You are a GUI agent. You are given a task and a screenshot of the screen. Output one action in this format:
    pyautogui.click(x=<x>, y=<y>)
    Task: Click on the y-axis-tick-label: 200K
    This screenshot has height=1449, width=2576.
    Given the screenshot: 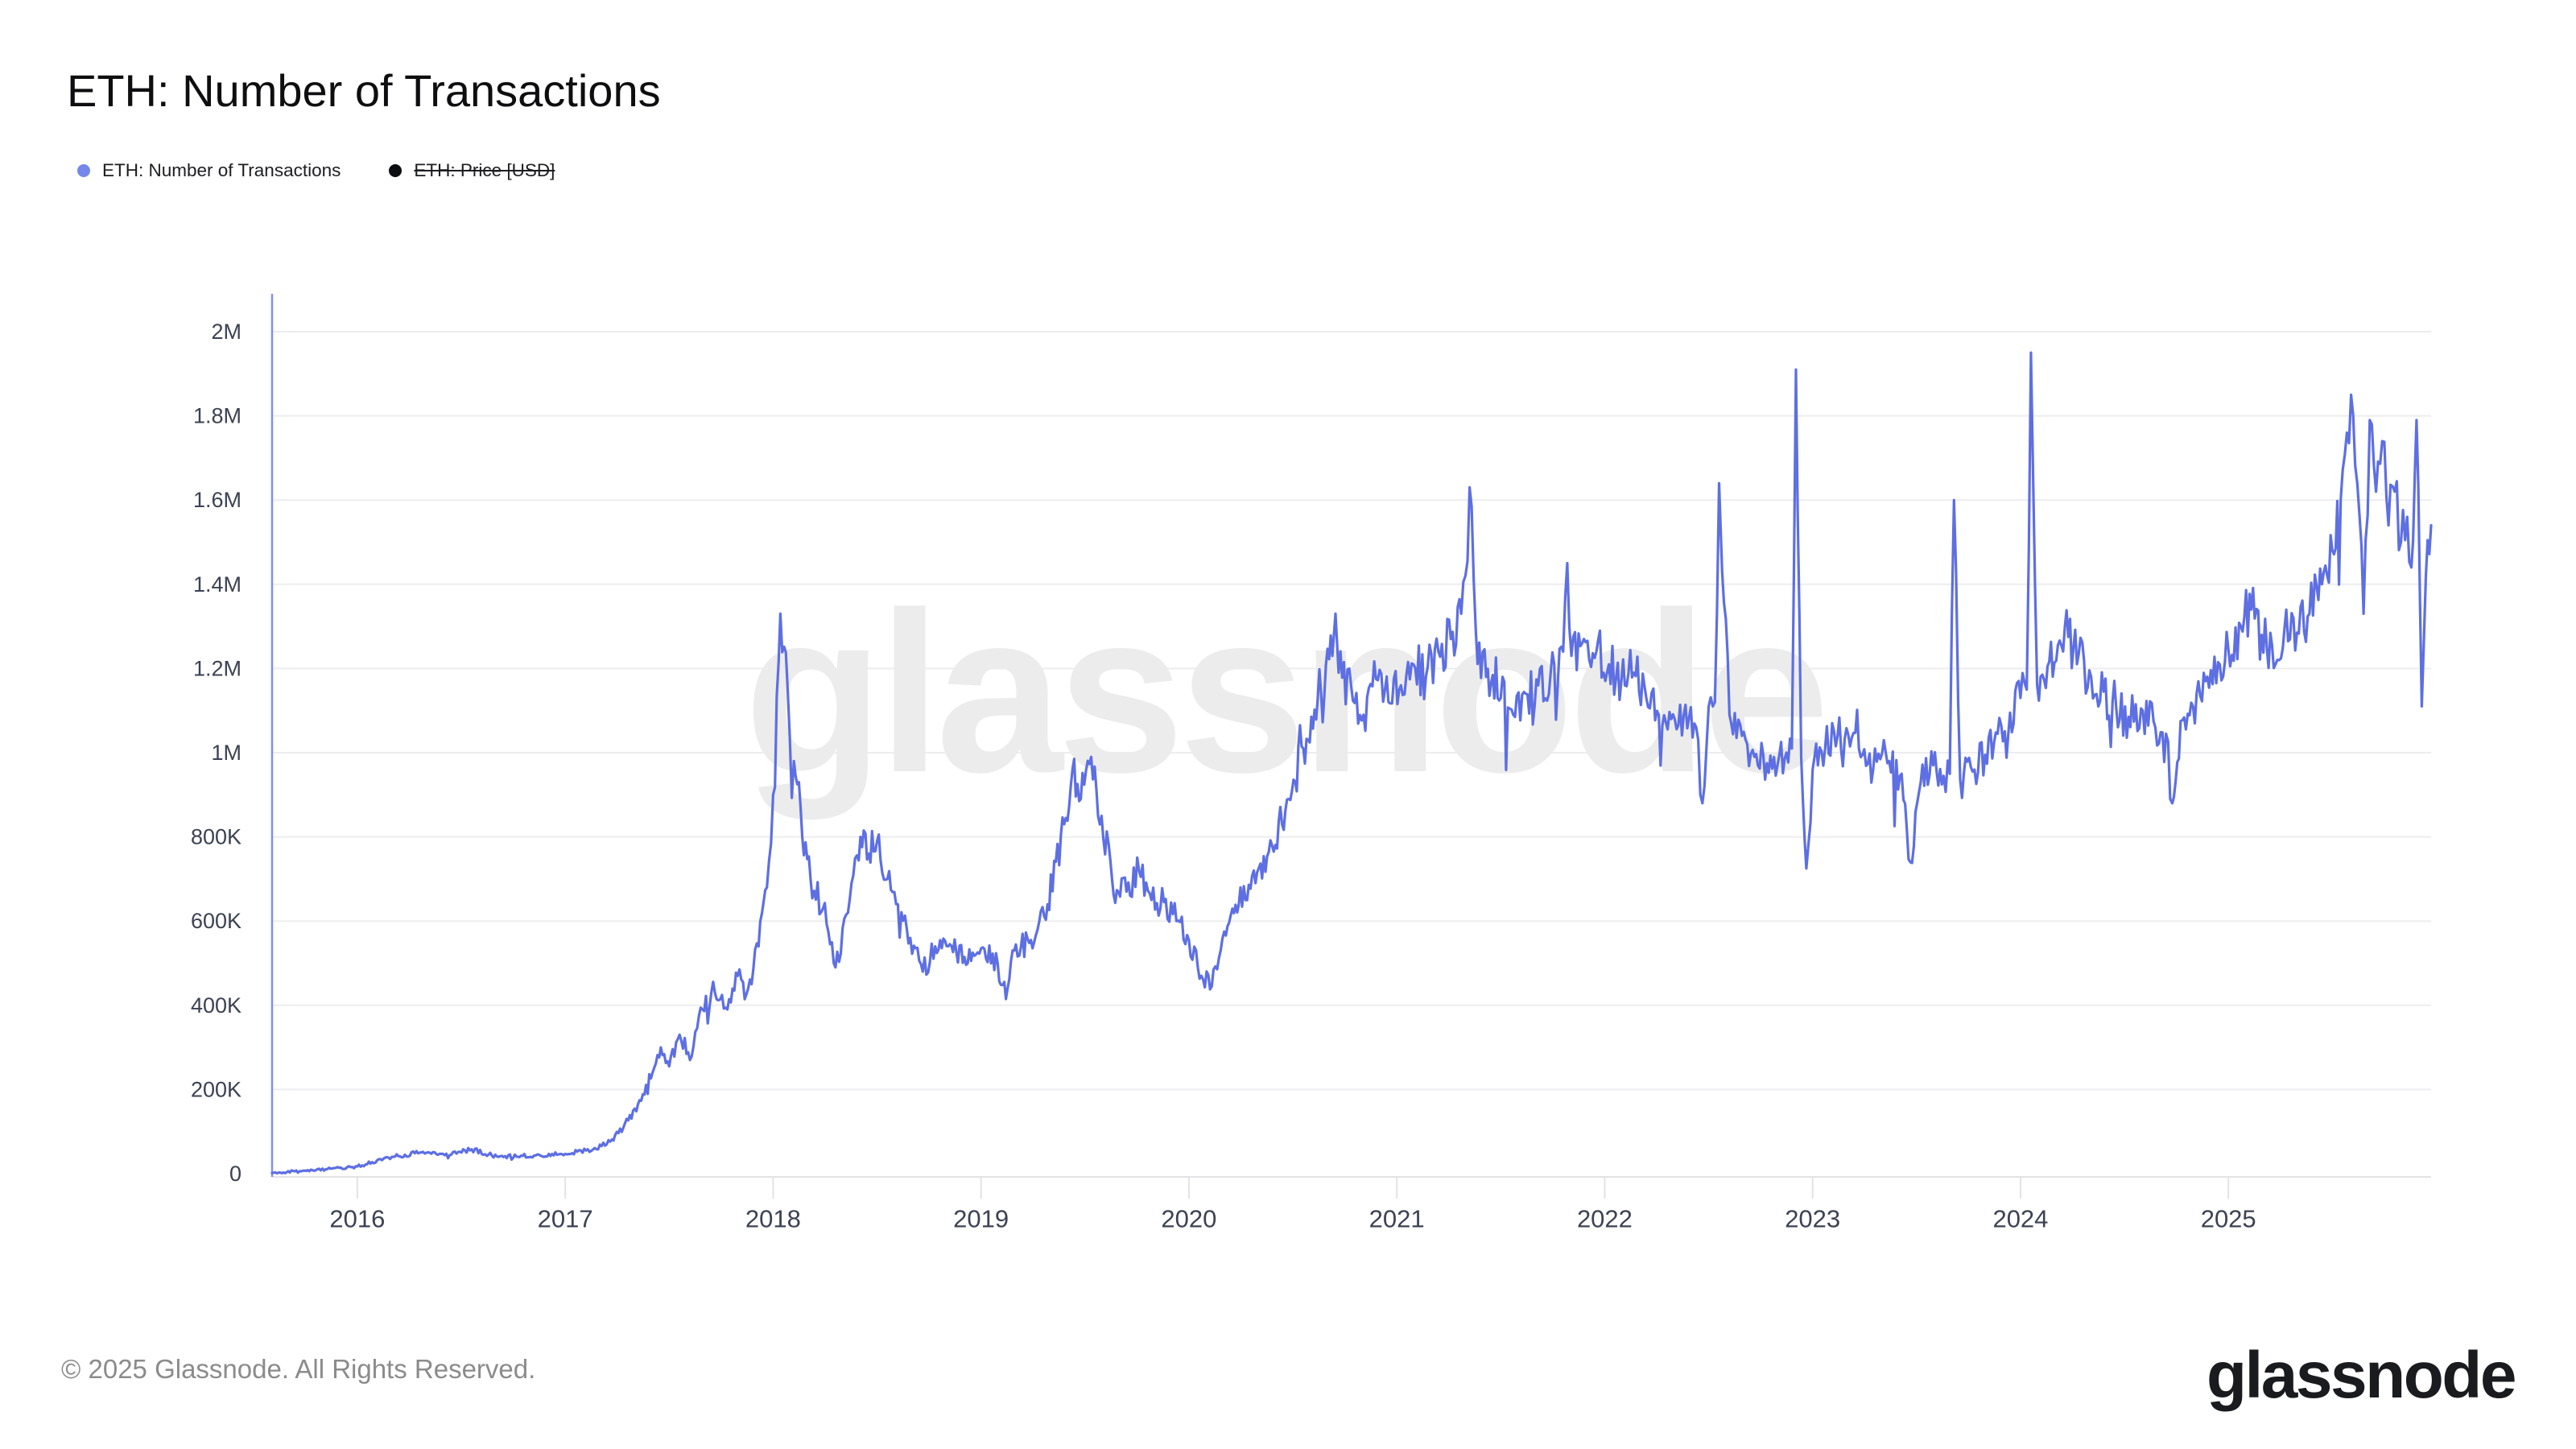 What is the action you would take?
    pyautogui.click(x=216, y=1089)
    